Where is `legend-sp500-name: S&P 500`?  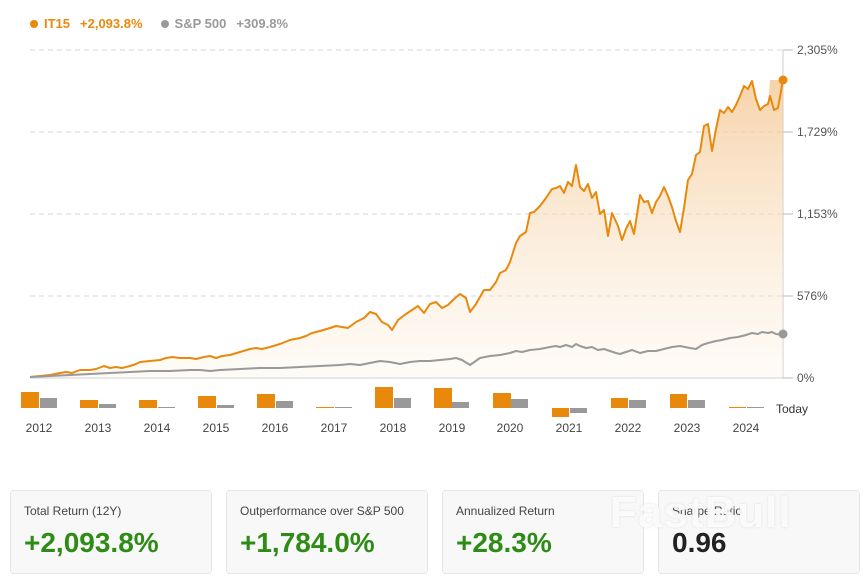 legend-sp500-name: S&P 500 is located at coordinates (200, 23).